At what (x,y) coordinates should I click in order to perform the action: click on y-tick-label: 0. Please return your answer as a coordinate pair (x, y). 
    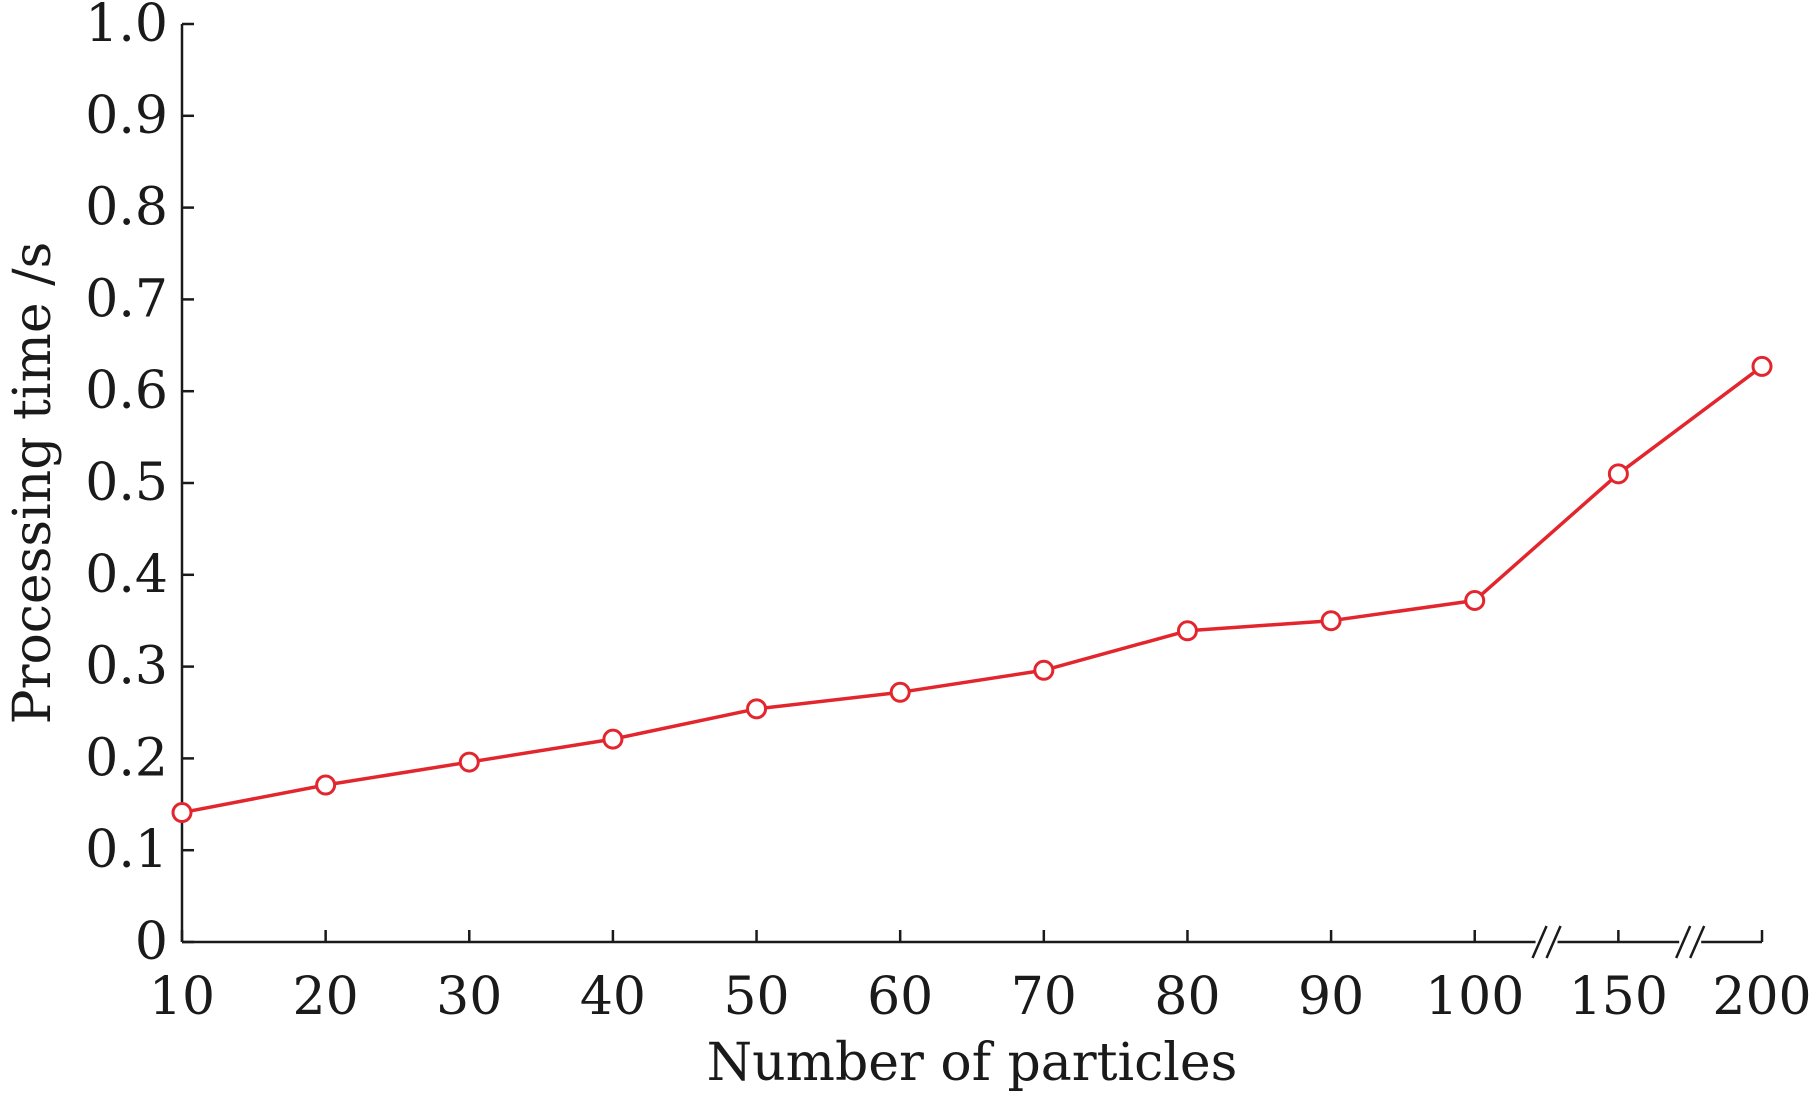
    Looking at the image, I should click on (151, 942).